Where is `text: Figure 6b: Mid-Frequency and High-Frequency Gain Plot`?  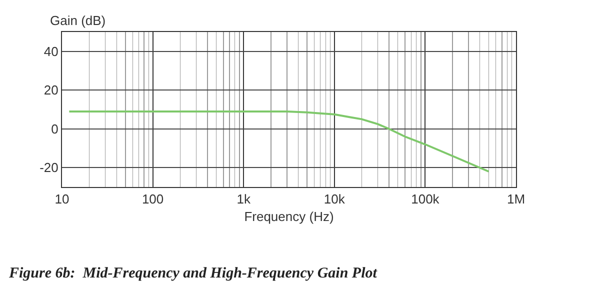 text: Figure 6b: Mid-Frequency and High-Frequency Gain Plot is located at coordinates (193, 273).